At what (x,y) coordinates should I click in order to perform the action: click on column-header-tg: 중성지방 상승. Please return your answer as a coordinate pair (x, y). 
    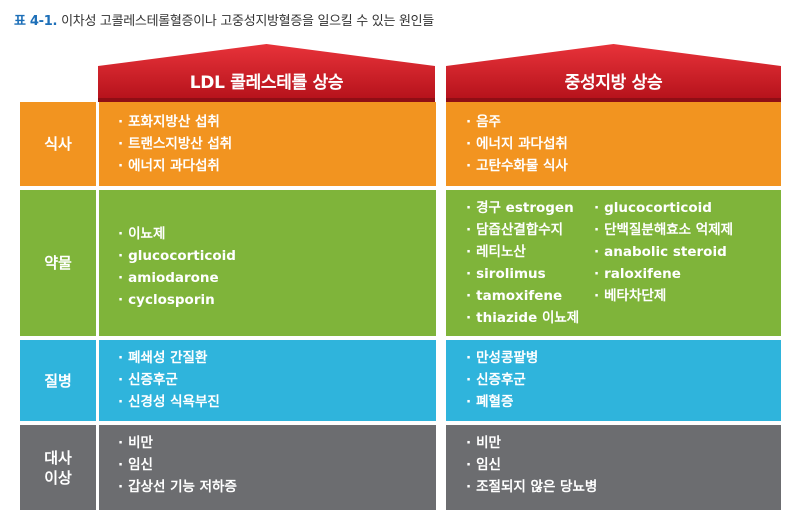
    Looking at the image, I should click on (613, 83).